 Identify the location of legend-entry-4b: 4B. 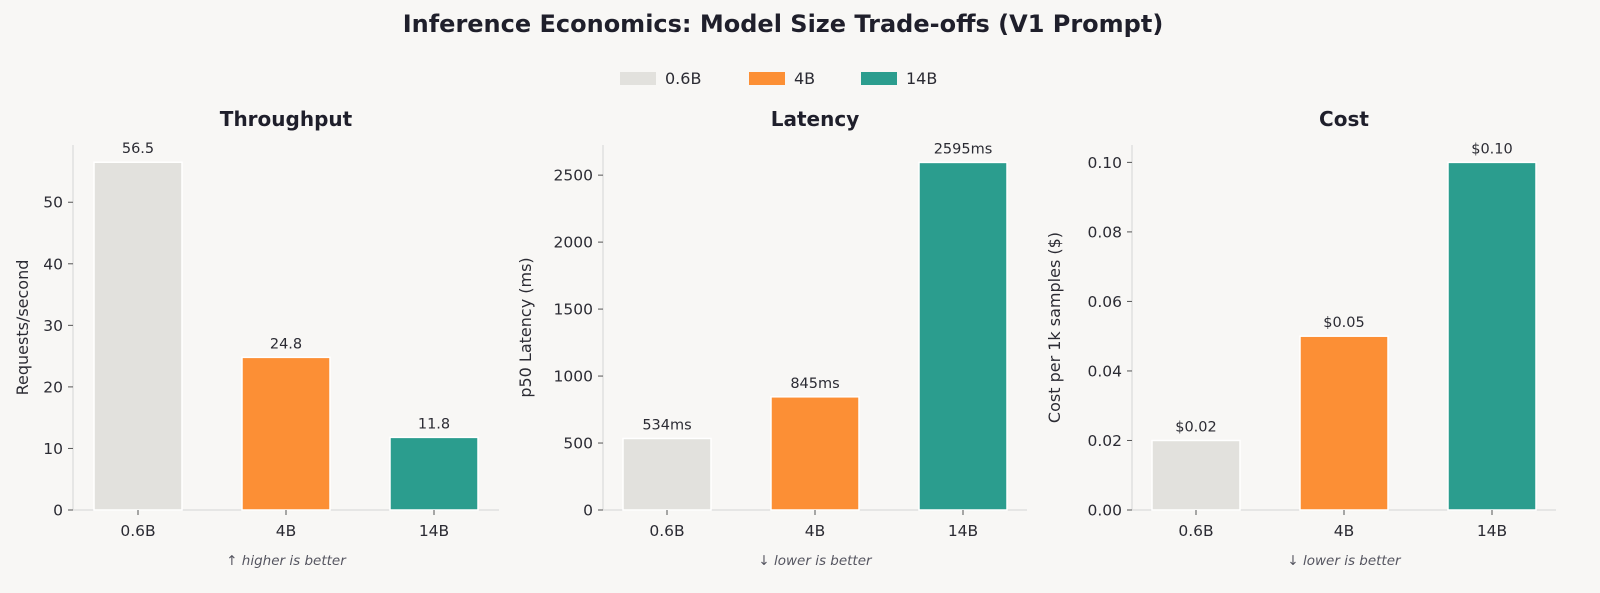
(782, 78).